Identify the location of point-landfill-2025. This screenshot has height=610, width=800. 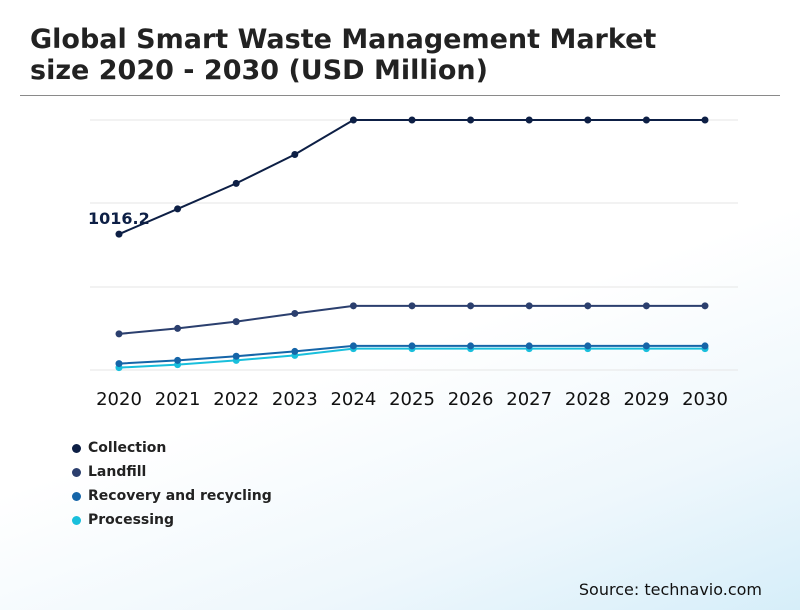
(412, 306).